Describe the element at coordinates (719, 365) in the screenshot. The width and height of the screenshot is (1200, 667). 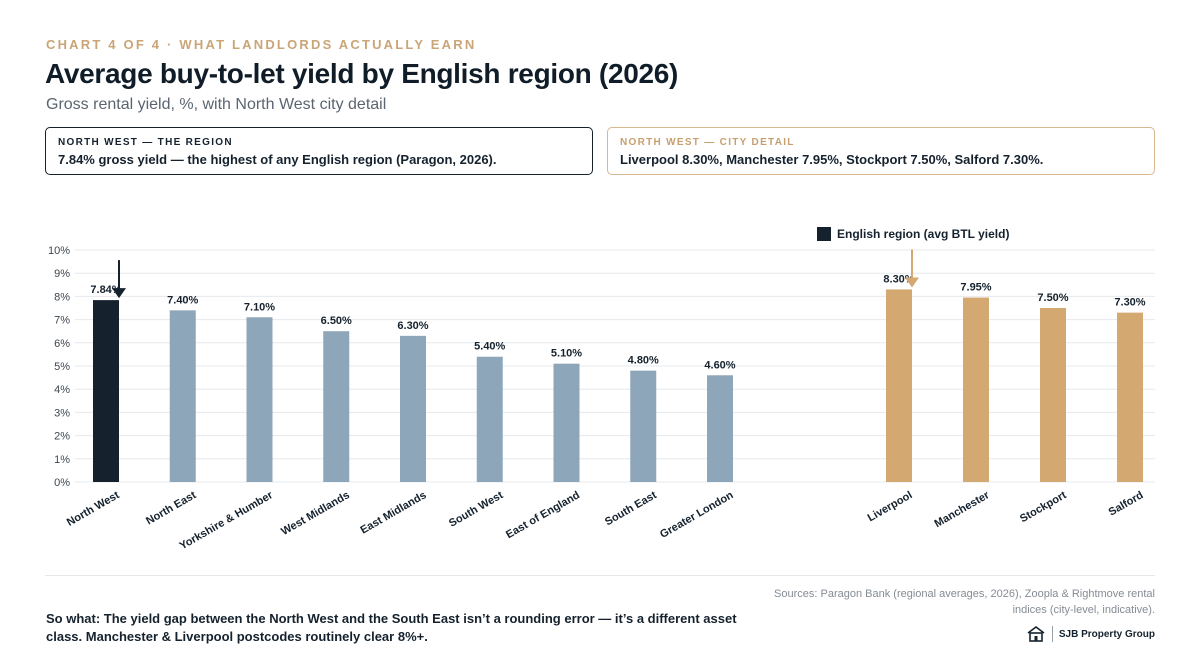
I see `bar-value-label: 4.60%` at that location.